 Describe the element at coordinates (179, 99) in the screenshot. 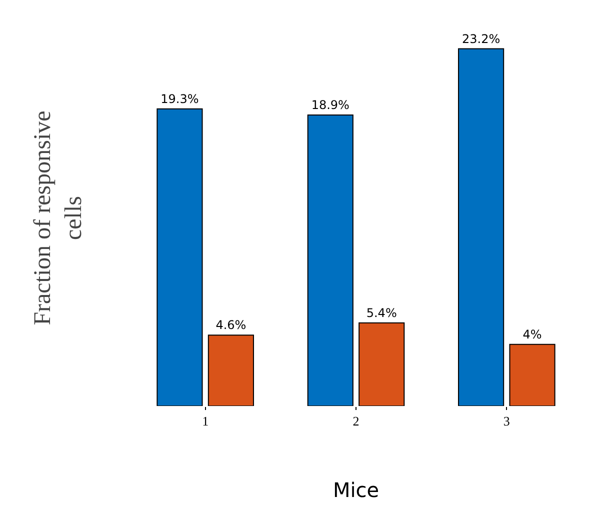

I see `data-label: 19.3%` at that location.